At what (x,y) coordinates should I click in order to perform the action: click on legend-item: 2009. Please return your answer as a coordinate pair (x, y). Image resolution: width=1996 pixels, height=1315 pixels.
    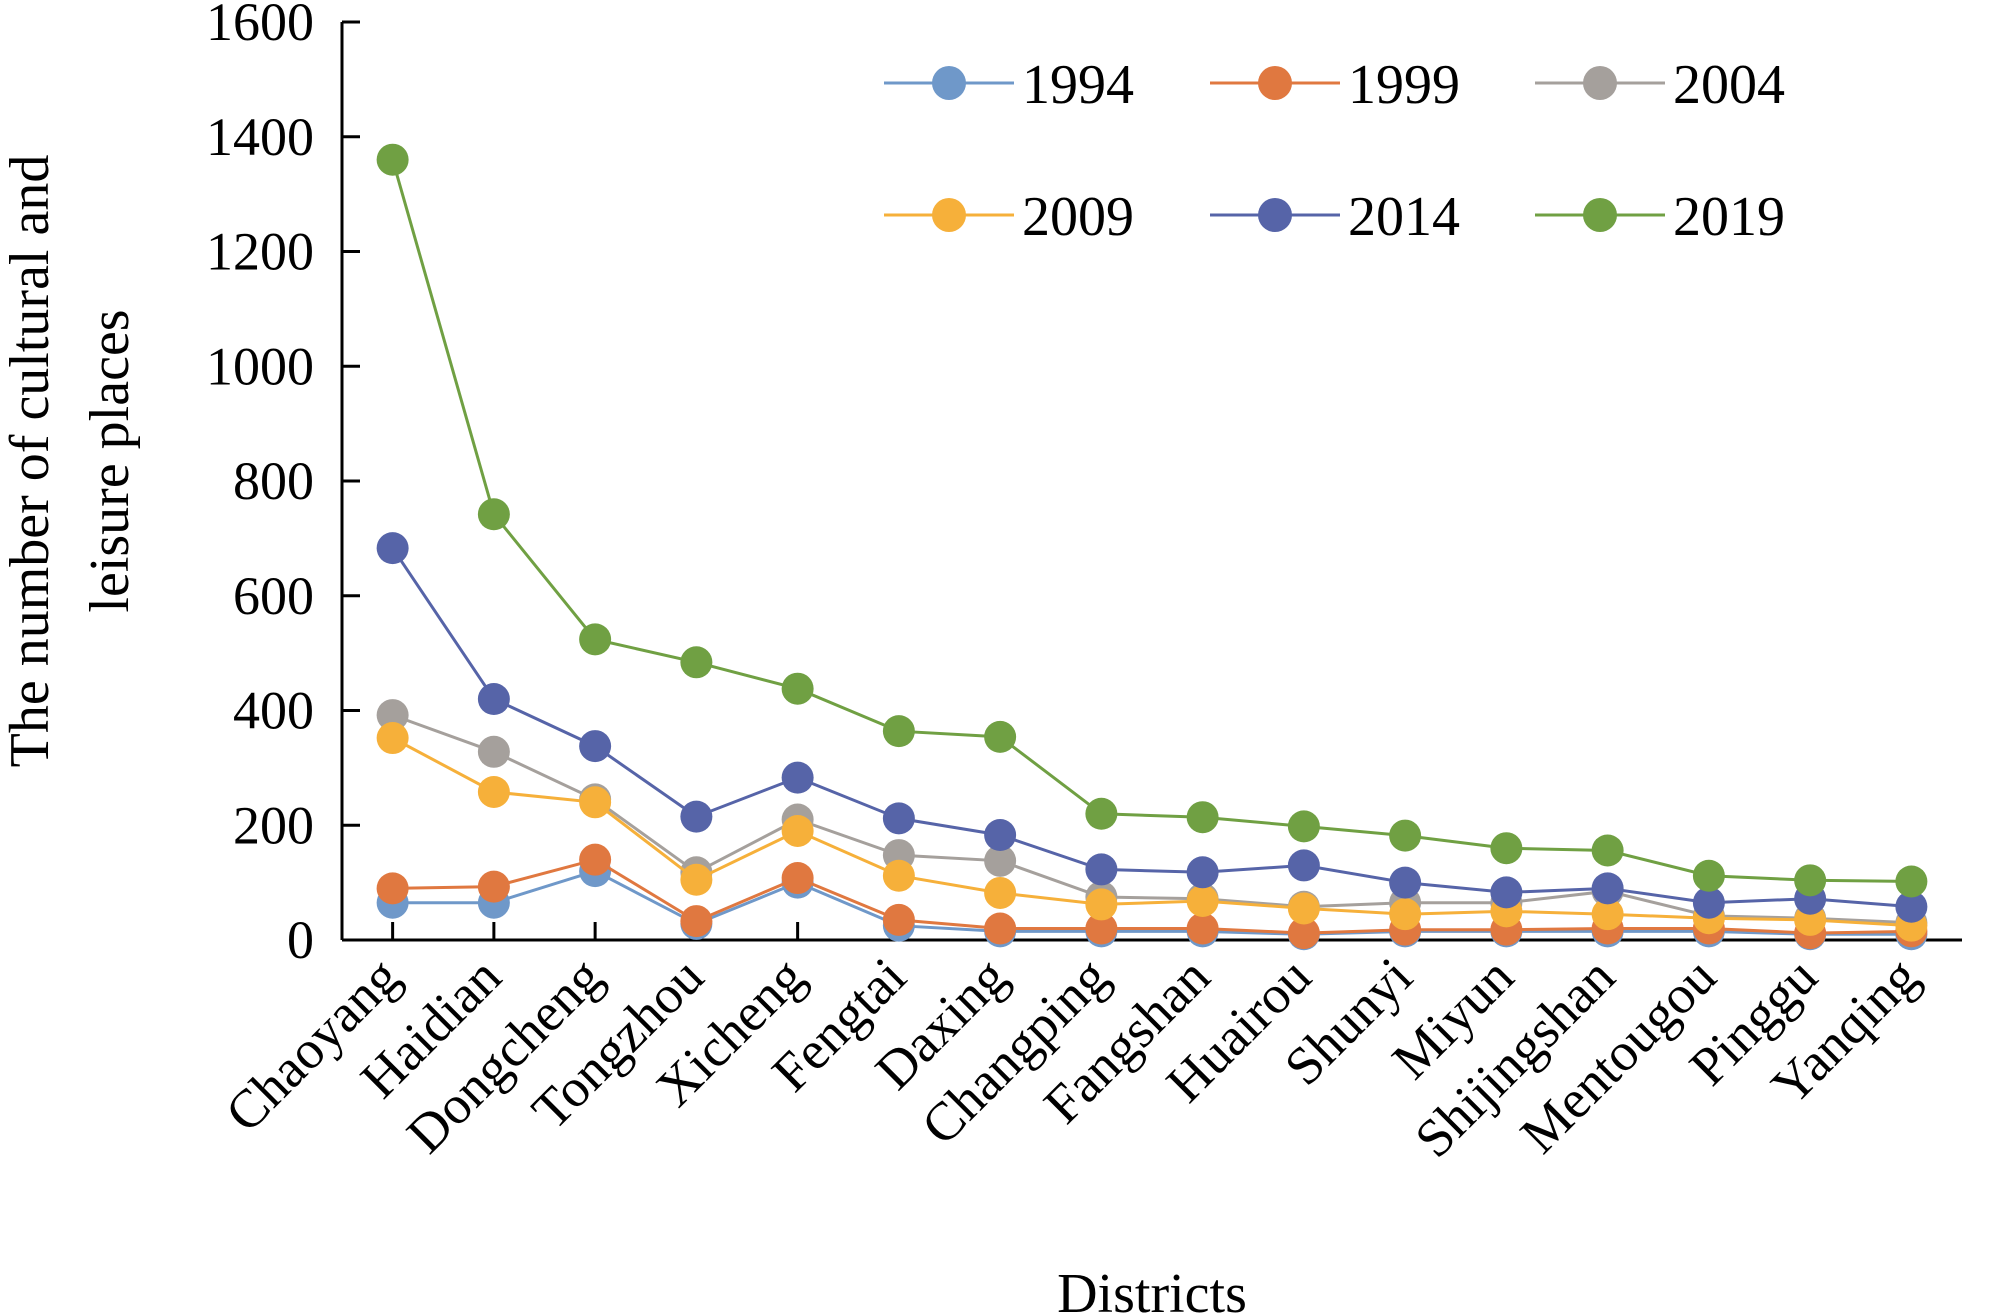
    Looking at the image, I should click on (1009, 217).